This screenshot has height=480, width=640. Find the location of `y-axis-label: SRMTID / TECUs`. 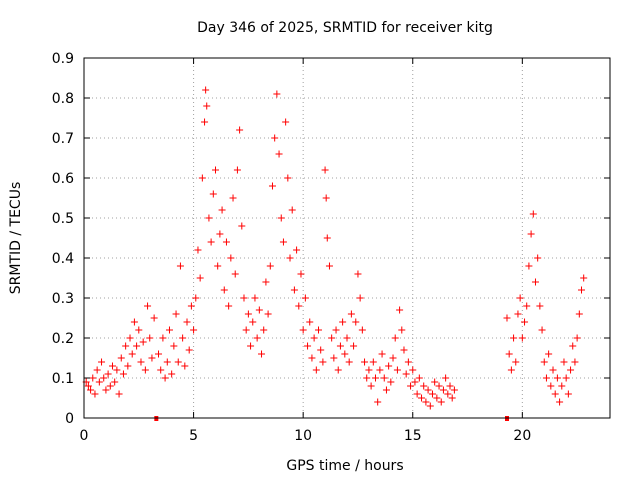

y-axis-label: SRMTID / TECUs is located at coordinates (16, 238).